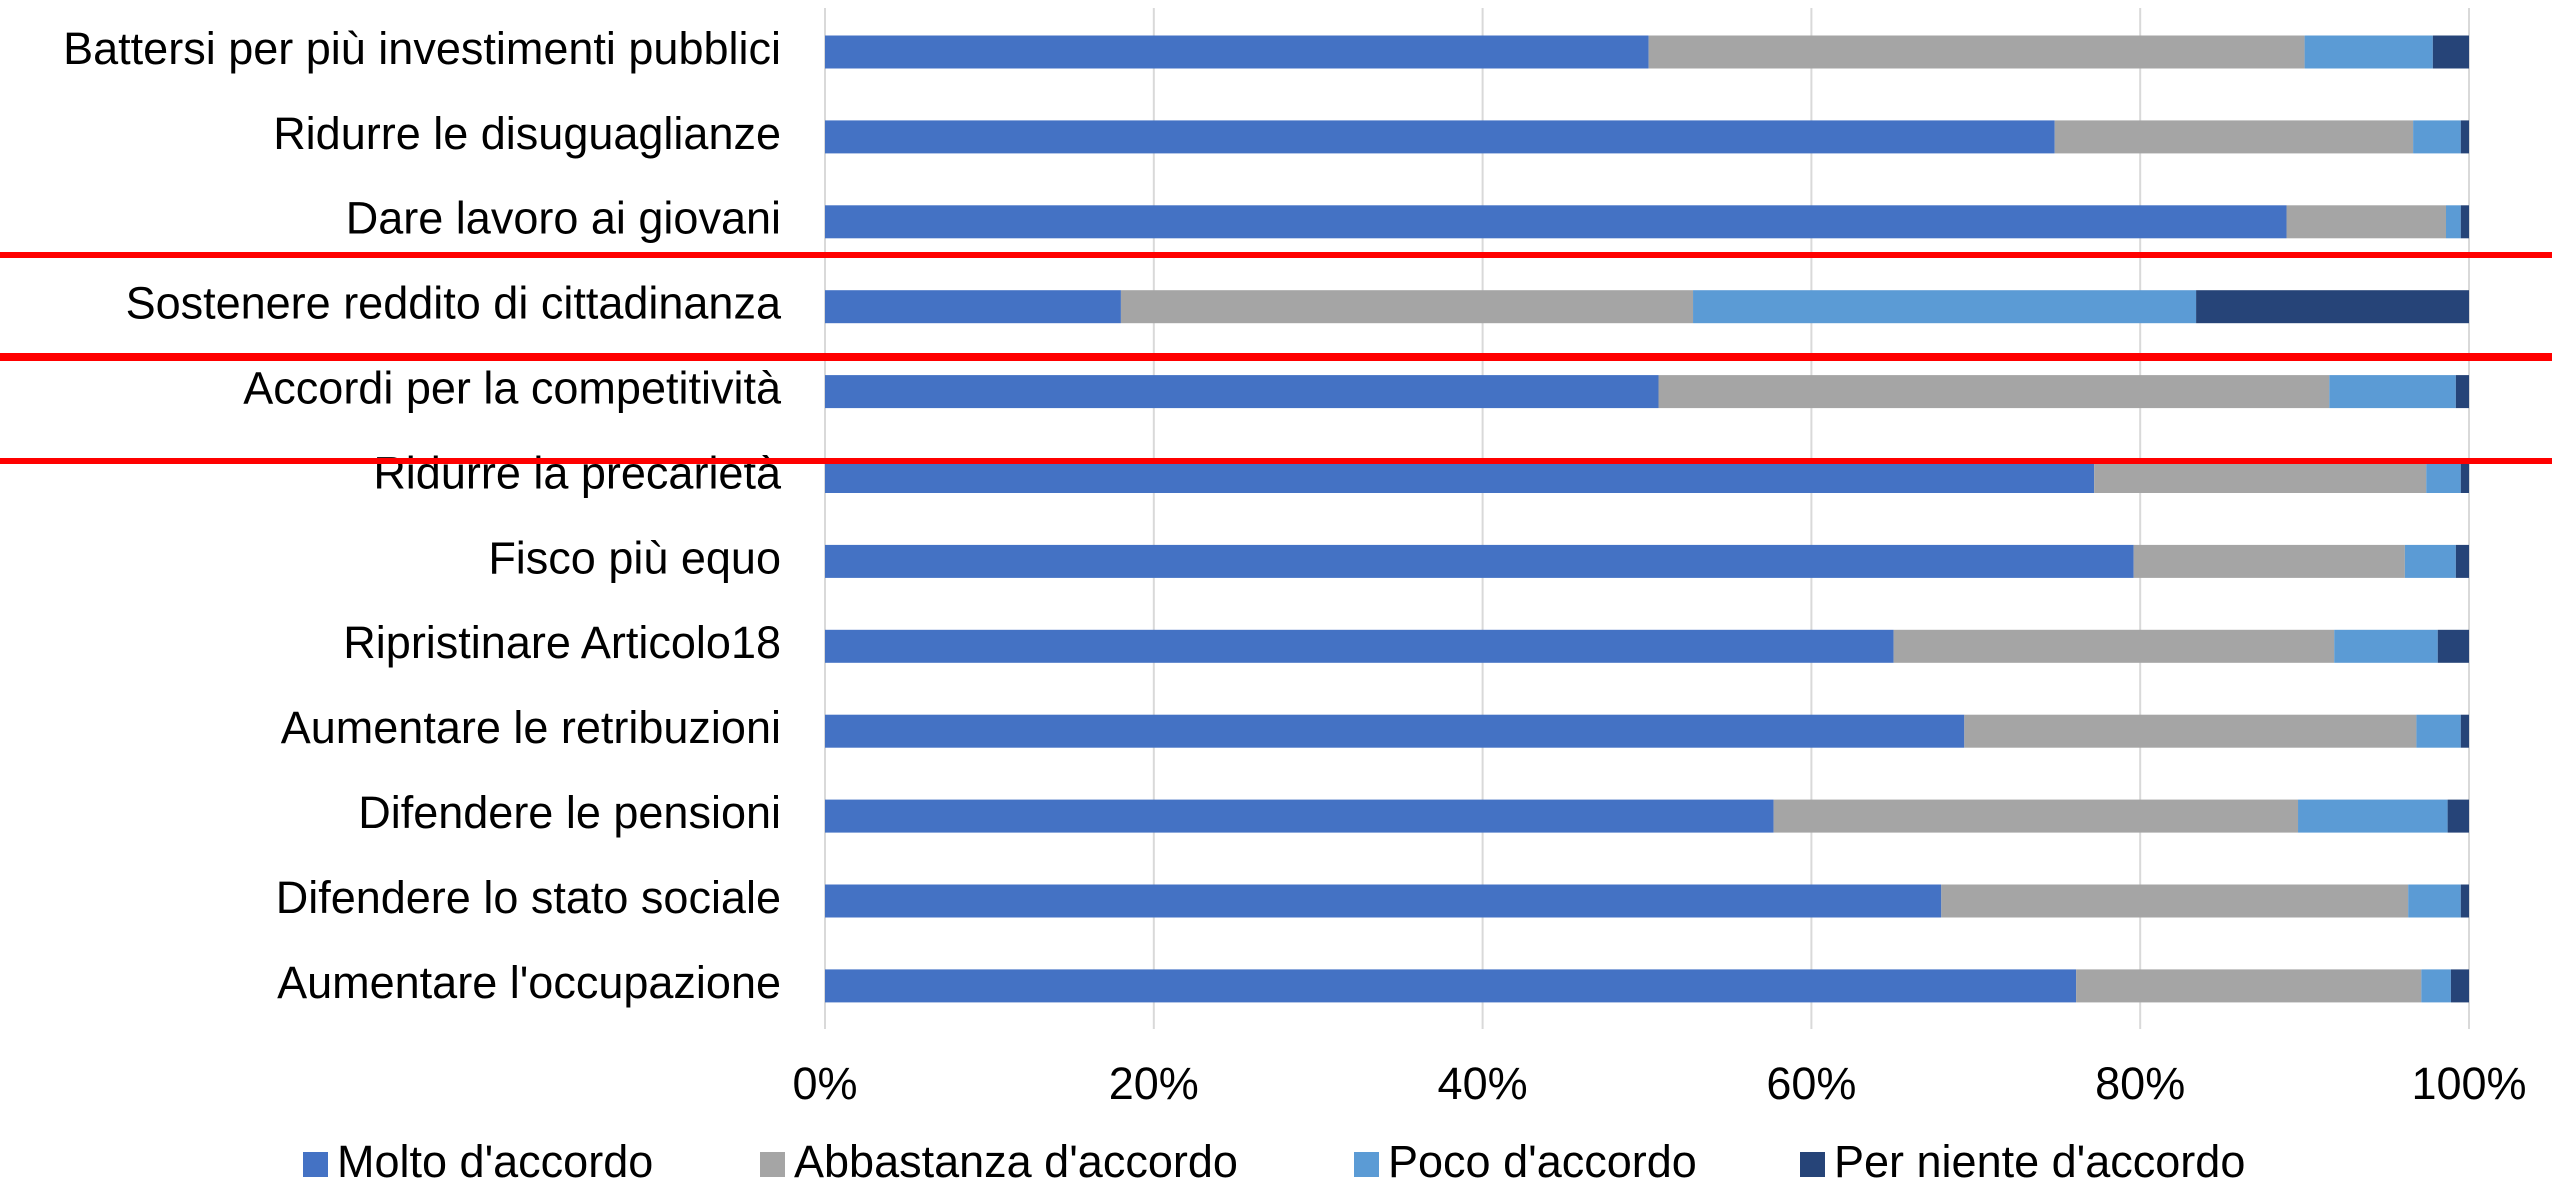 This screenshot has width=2552, height=1186. Describe the element at coordinates (529, 982) in the screenshot. I see `y-tick-label: Aumentare l'occupazione` at that location.